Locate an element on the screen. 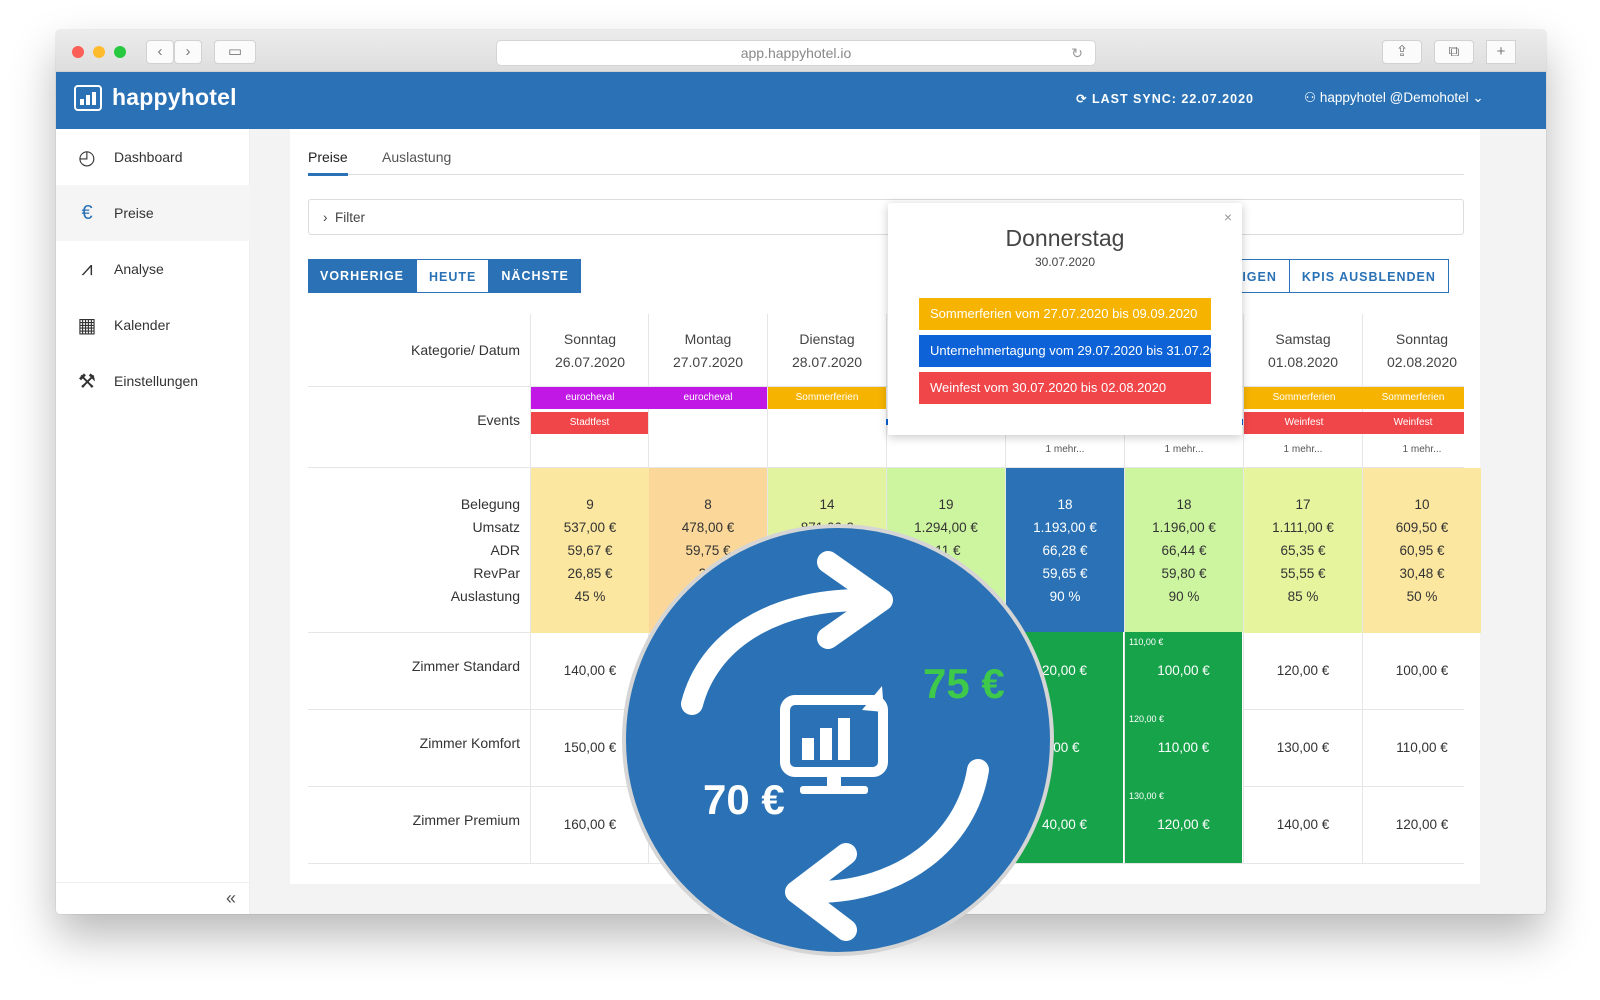 Image resolution: width=1600 pixels, height=1000 pixels. address-bar: app.happyhotel.io ↻ is located at coordinates (796, 53).